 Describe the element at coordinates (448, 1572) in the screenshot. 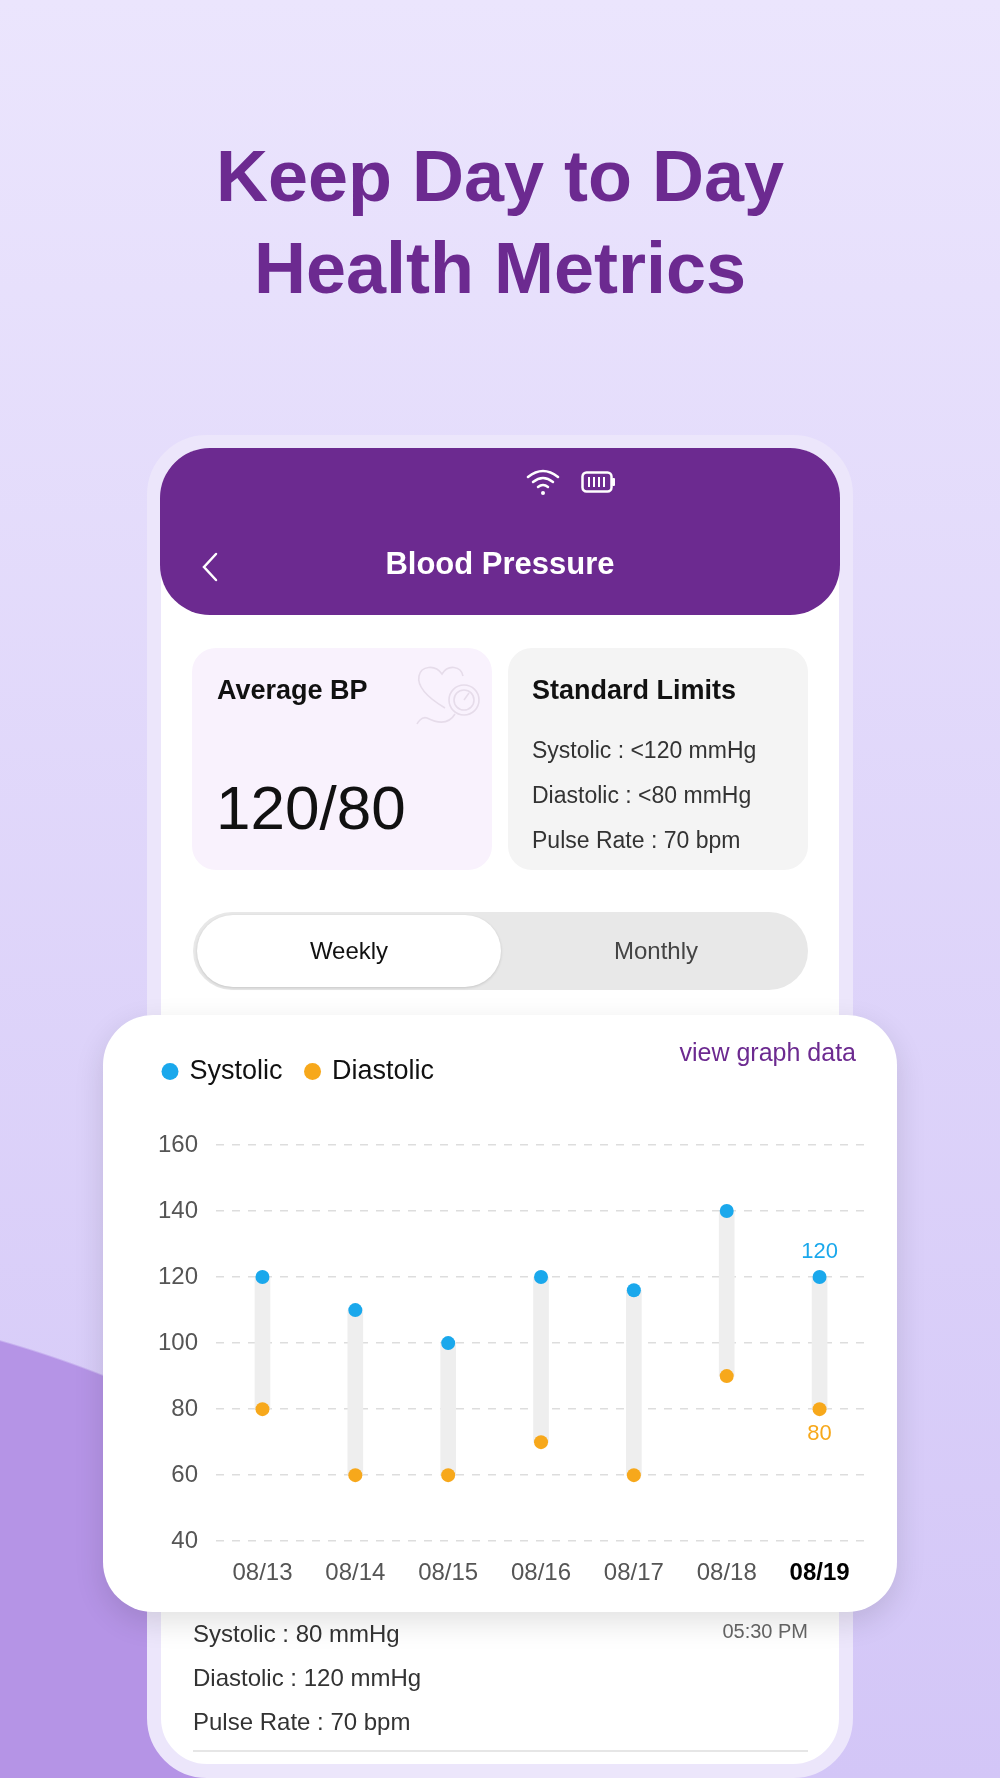

I see `x-tick-label: 08/15` at that location.